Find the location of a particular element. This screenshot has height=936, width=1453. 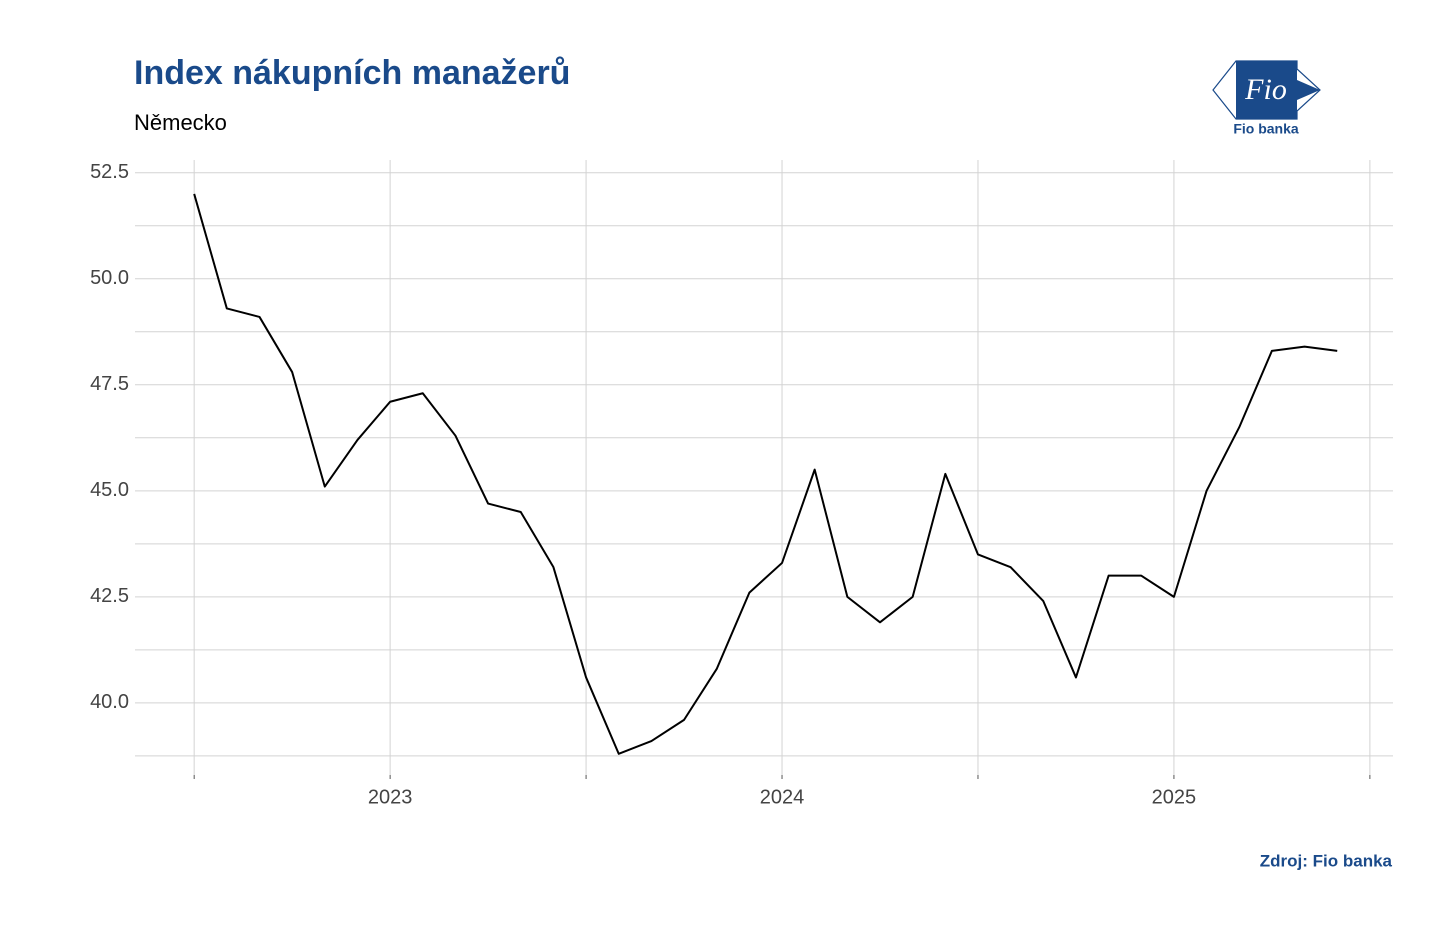

y-tick-label: 52.5 is located at coordinates (109, 172).